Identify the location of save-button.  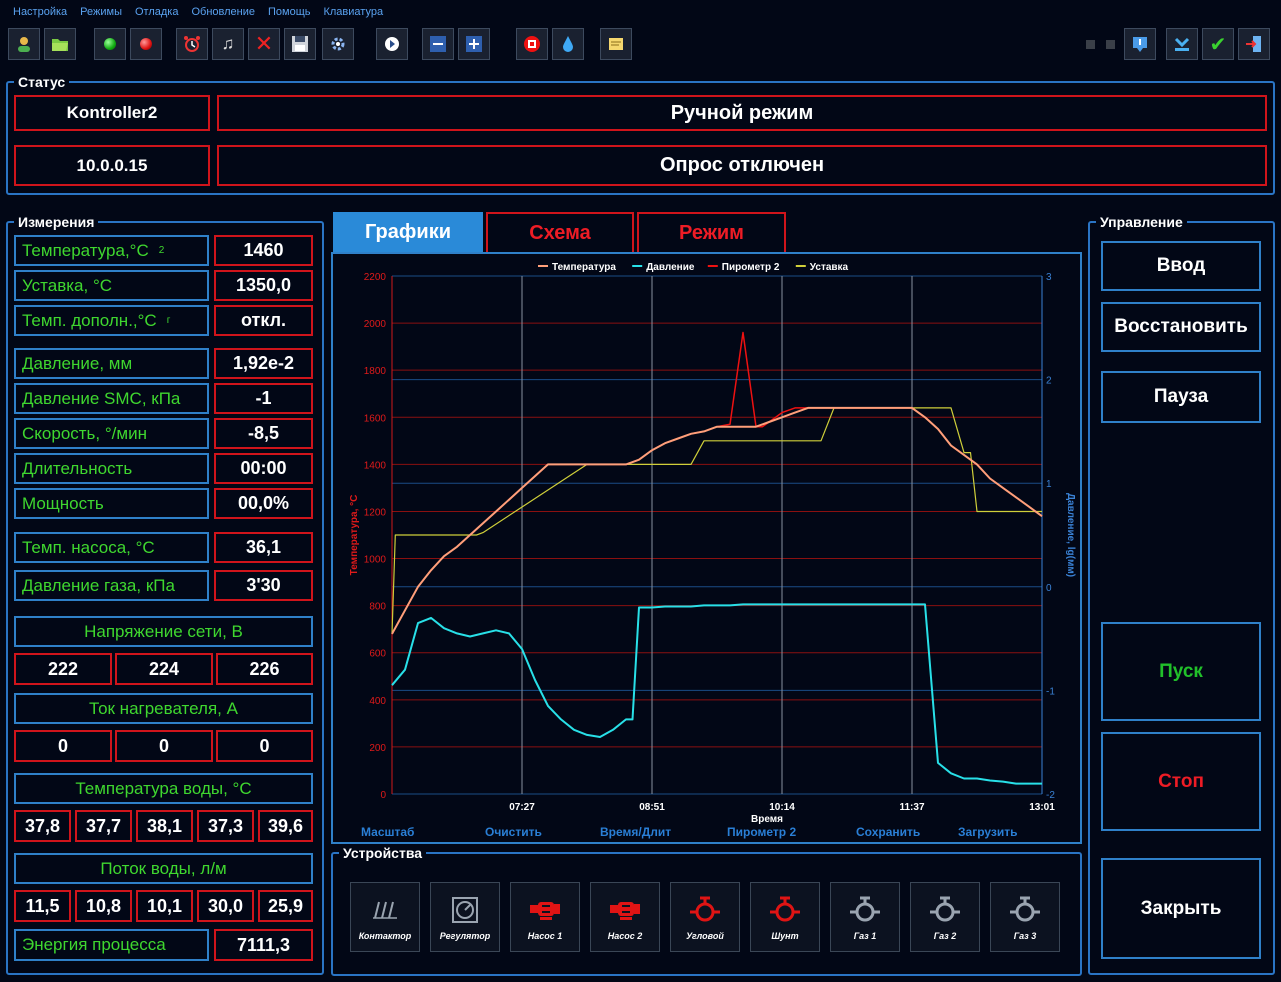
(300, 44).